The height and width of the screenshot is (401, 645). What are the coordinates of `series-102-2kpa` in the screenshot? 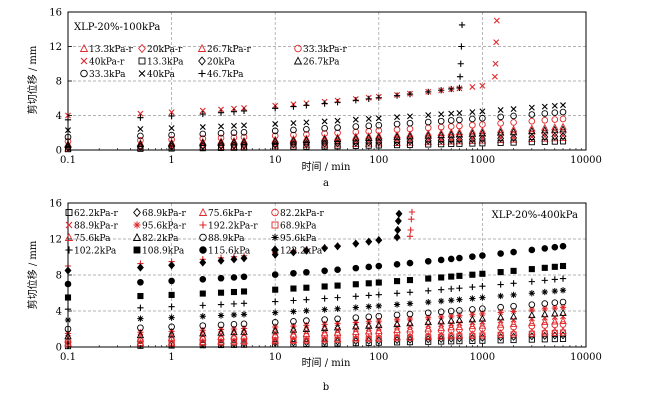 It's located at (315, 294).